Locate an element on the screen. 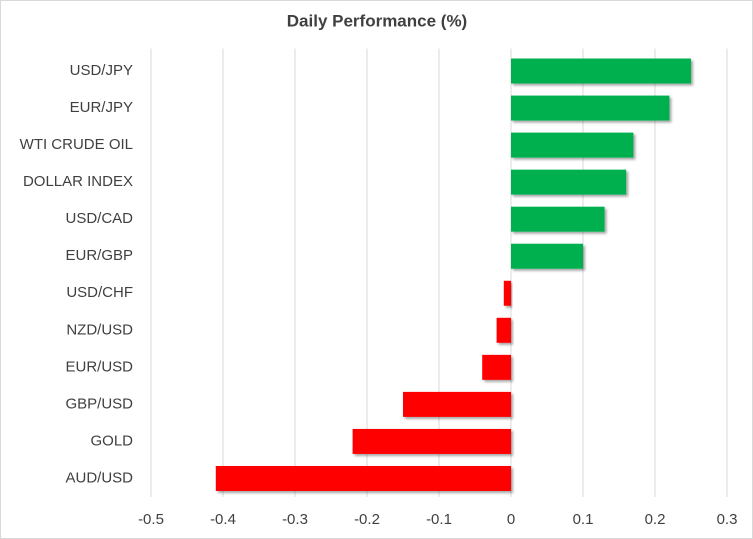  chart-title: Daily Performance (%) is located at coordinates (377, 20).